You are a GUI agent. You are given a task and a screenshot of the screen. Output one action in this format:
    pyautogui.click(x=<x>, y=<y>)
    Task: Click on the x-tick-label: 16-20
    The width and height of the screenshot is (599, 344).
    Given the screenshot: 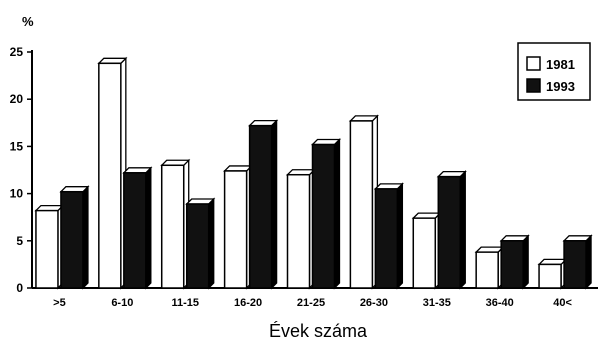 What is the action you would take?
    pyautogui.click(x=248, y=303)
    